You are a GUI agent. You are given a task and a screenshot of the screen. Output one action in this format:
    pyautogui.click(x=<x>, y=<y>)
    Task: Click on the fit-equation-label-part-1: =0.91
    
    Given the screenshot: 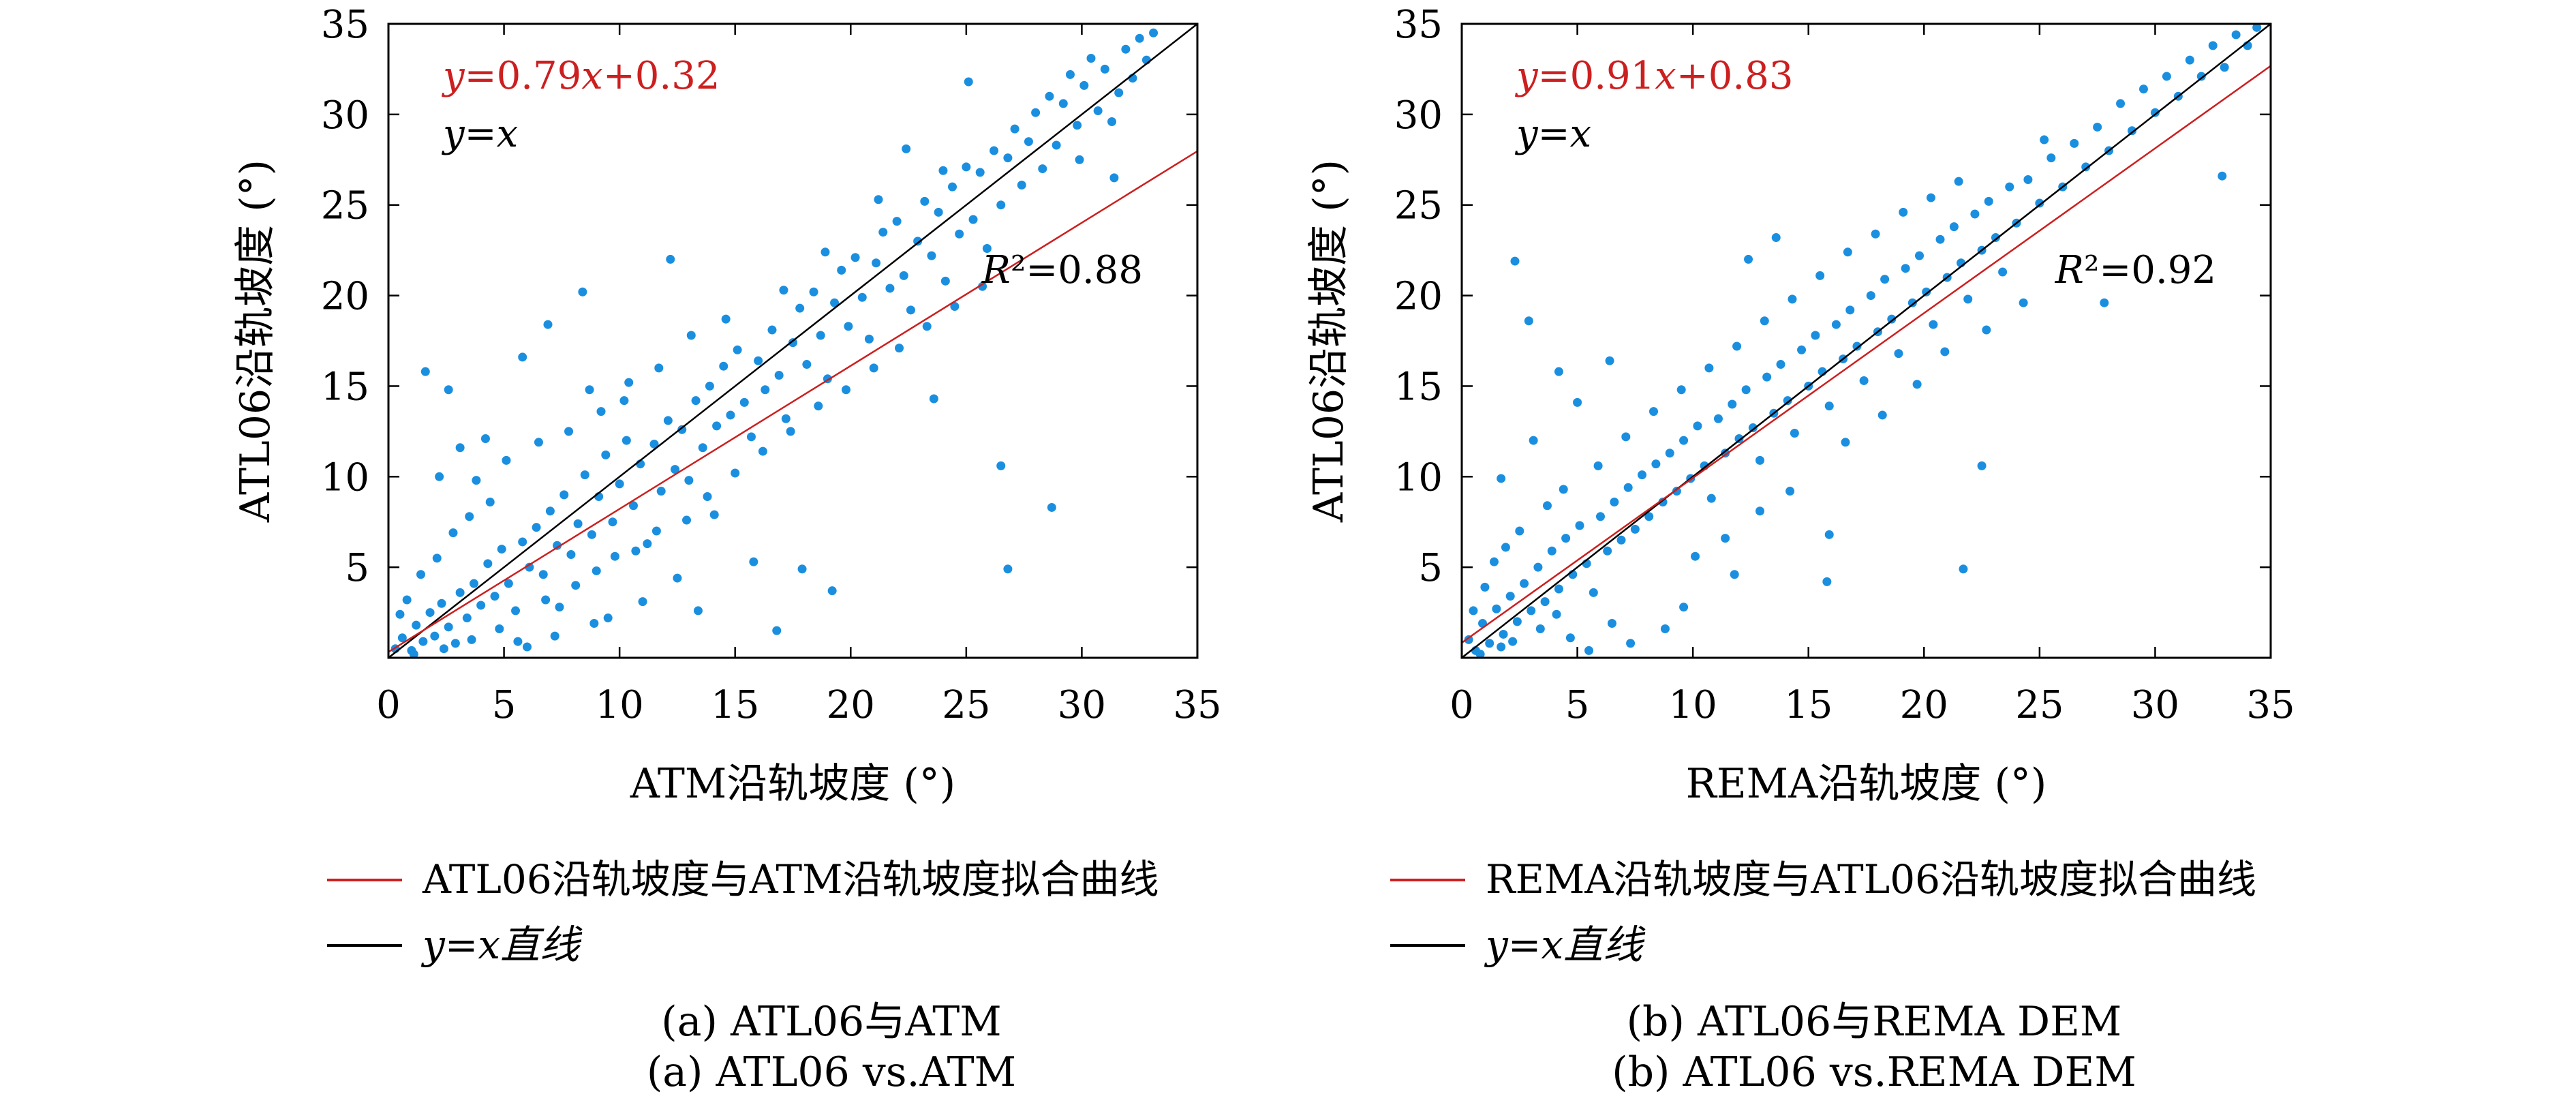 What is the action you would take?
    pyautogui.click(x=1596, y=76)
    